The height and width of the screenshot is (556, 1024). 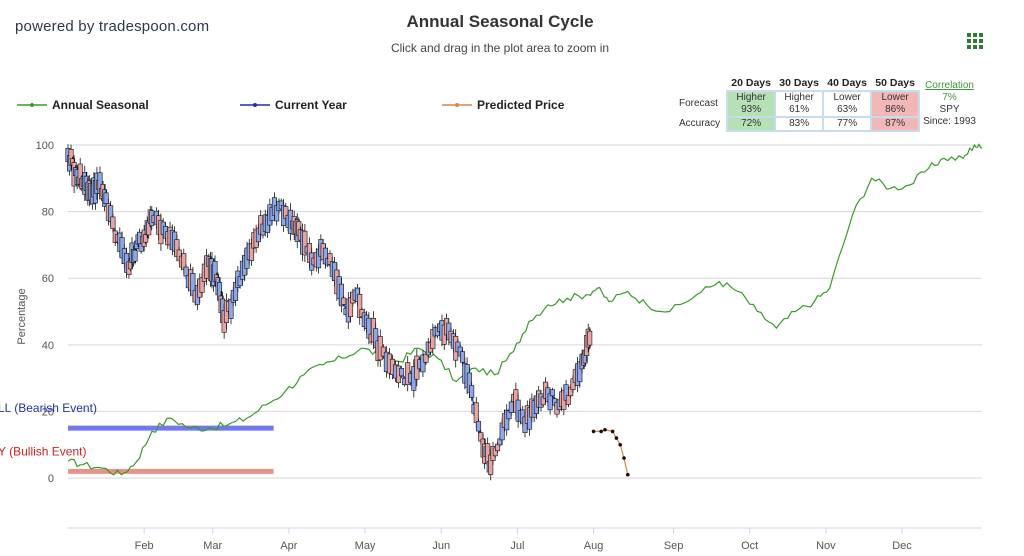 What do you see at coordinates (902, 546) in the screenshot?
I see `x-tick-label: Dec` at bounding box center [902, 546].